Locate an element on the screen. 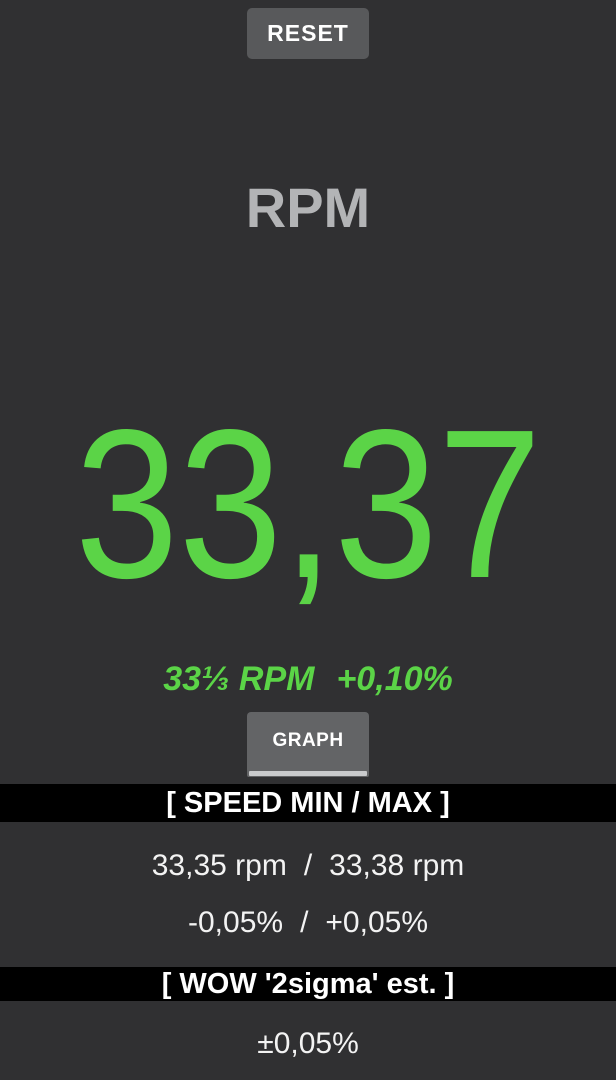 Image resolution: width=616 pixels, height=1080 pixels. measurement-title: RPM is located at coordinates (308, 207).